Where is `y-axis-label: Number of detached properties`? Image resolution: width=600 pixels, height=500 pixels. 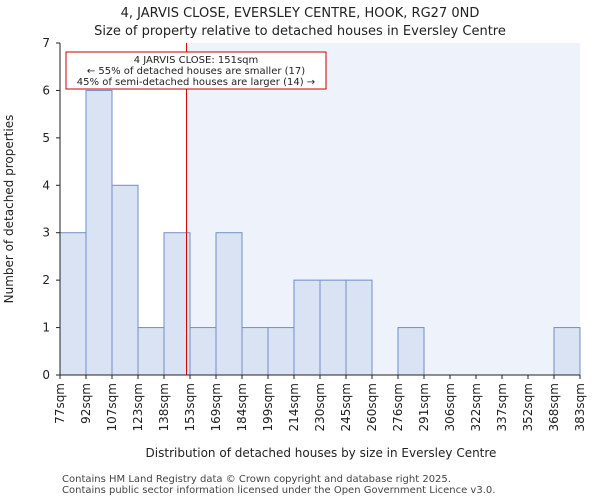 y-axis-label: Number of detached properties is located at coordinates (9, 209).